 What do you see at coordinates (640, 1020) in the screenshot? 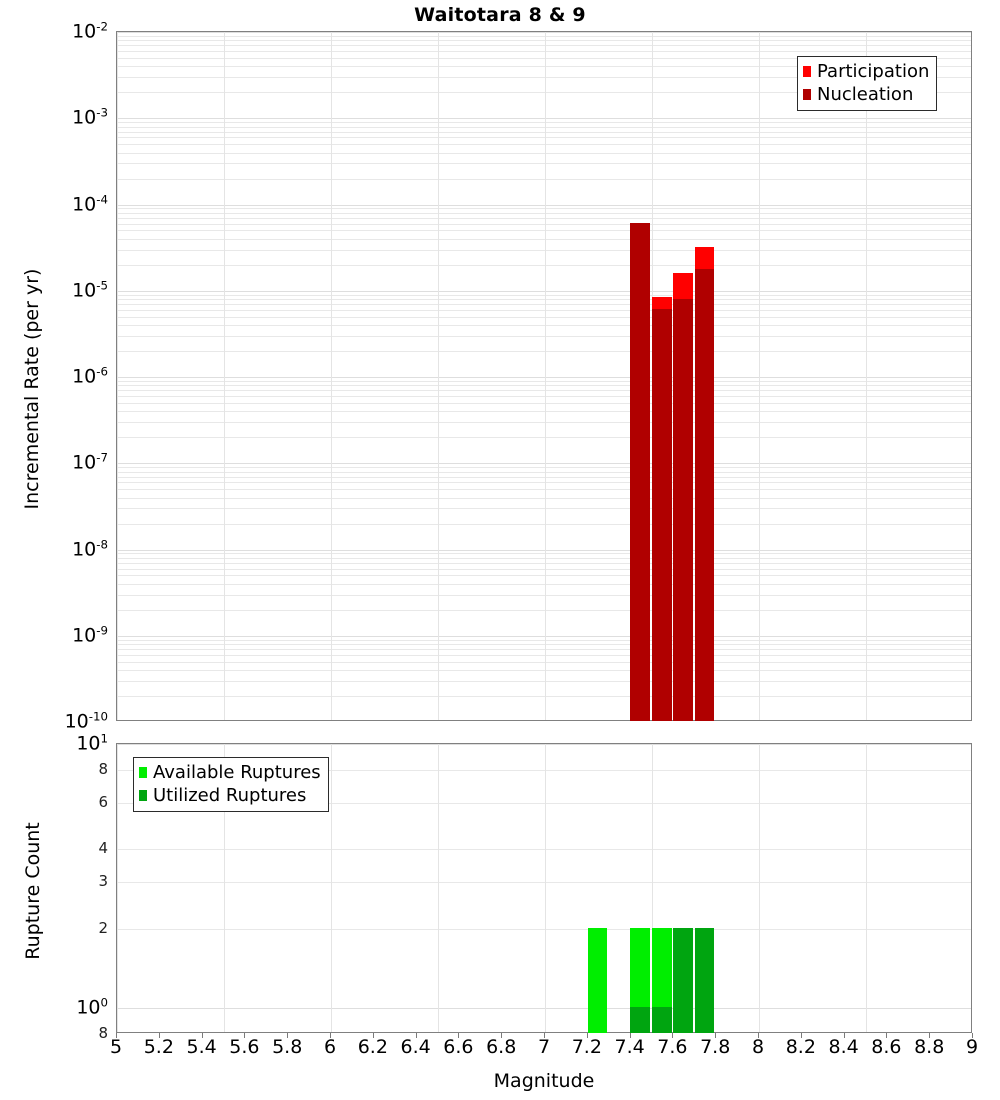
I see `utilized-ruptures-bar` at bounding box center [640, 1020].